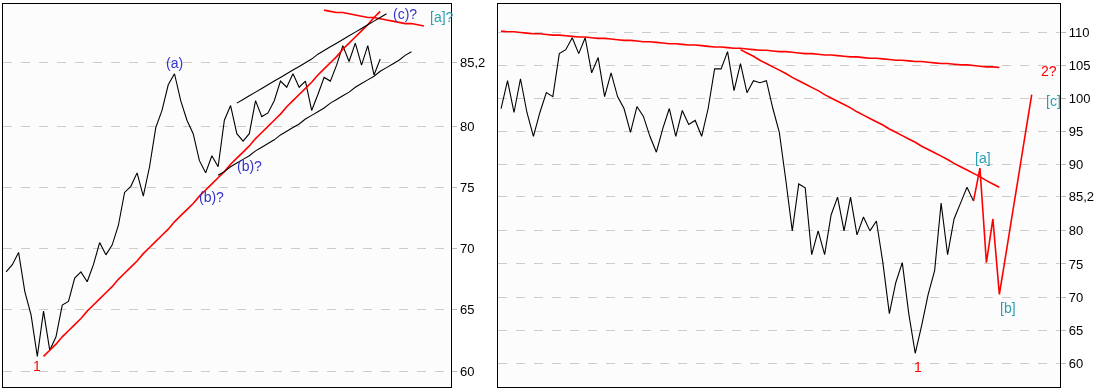  I want to click on annotation: (c)?, so click(405, 14).